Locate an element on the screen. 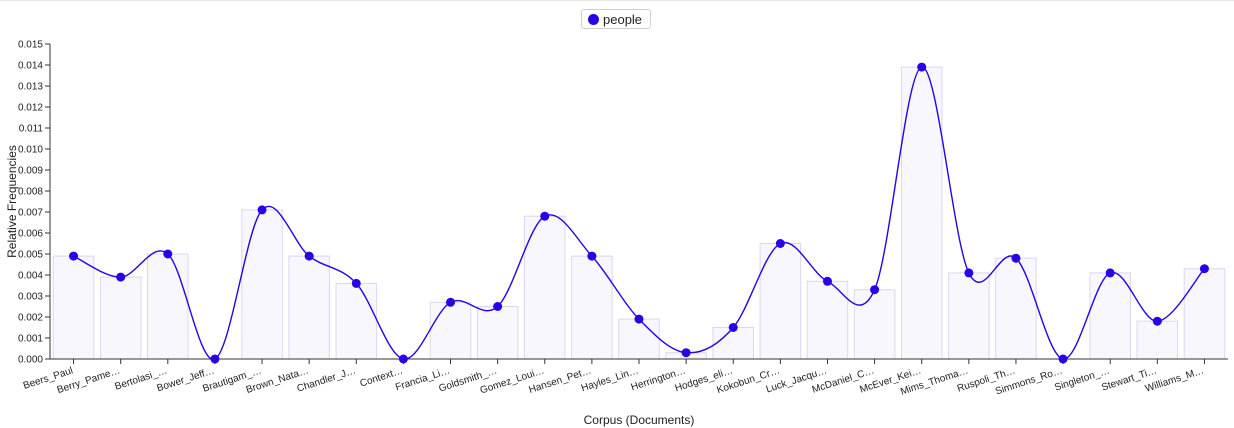 This screenshot has height=428, width=1234. y-tick-label: 0.001 is located at coordinates (30, 339).